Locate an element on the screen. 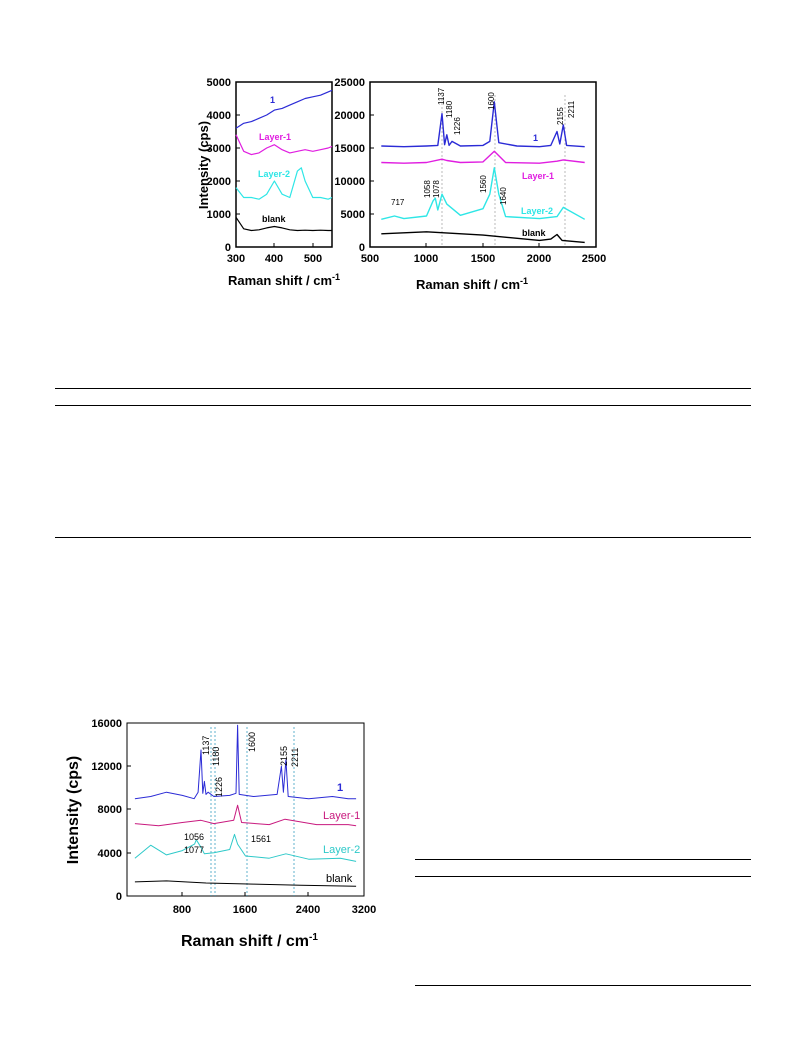 The width and height of the screenshot is (793, 1057). peak-label: 1078 is located at coordinates (436, 189).